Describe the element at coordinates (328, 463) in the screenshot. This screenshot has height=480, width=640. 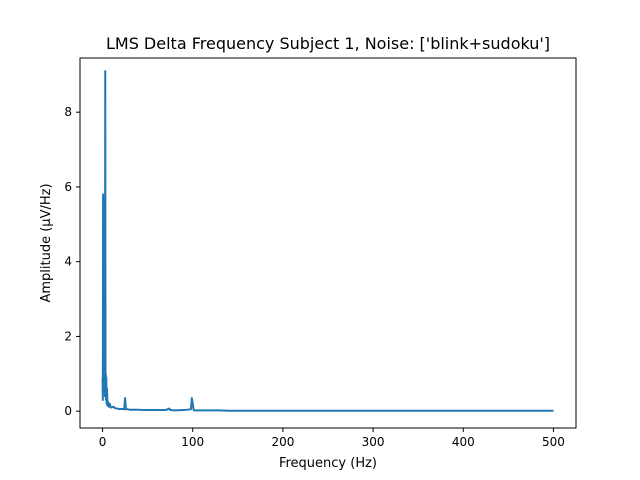
I see `x-axis-label: Frequency (Hz)` at that location.